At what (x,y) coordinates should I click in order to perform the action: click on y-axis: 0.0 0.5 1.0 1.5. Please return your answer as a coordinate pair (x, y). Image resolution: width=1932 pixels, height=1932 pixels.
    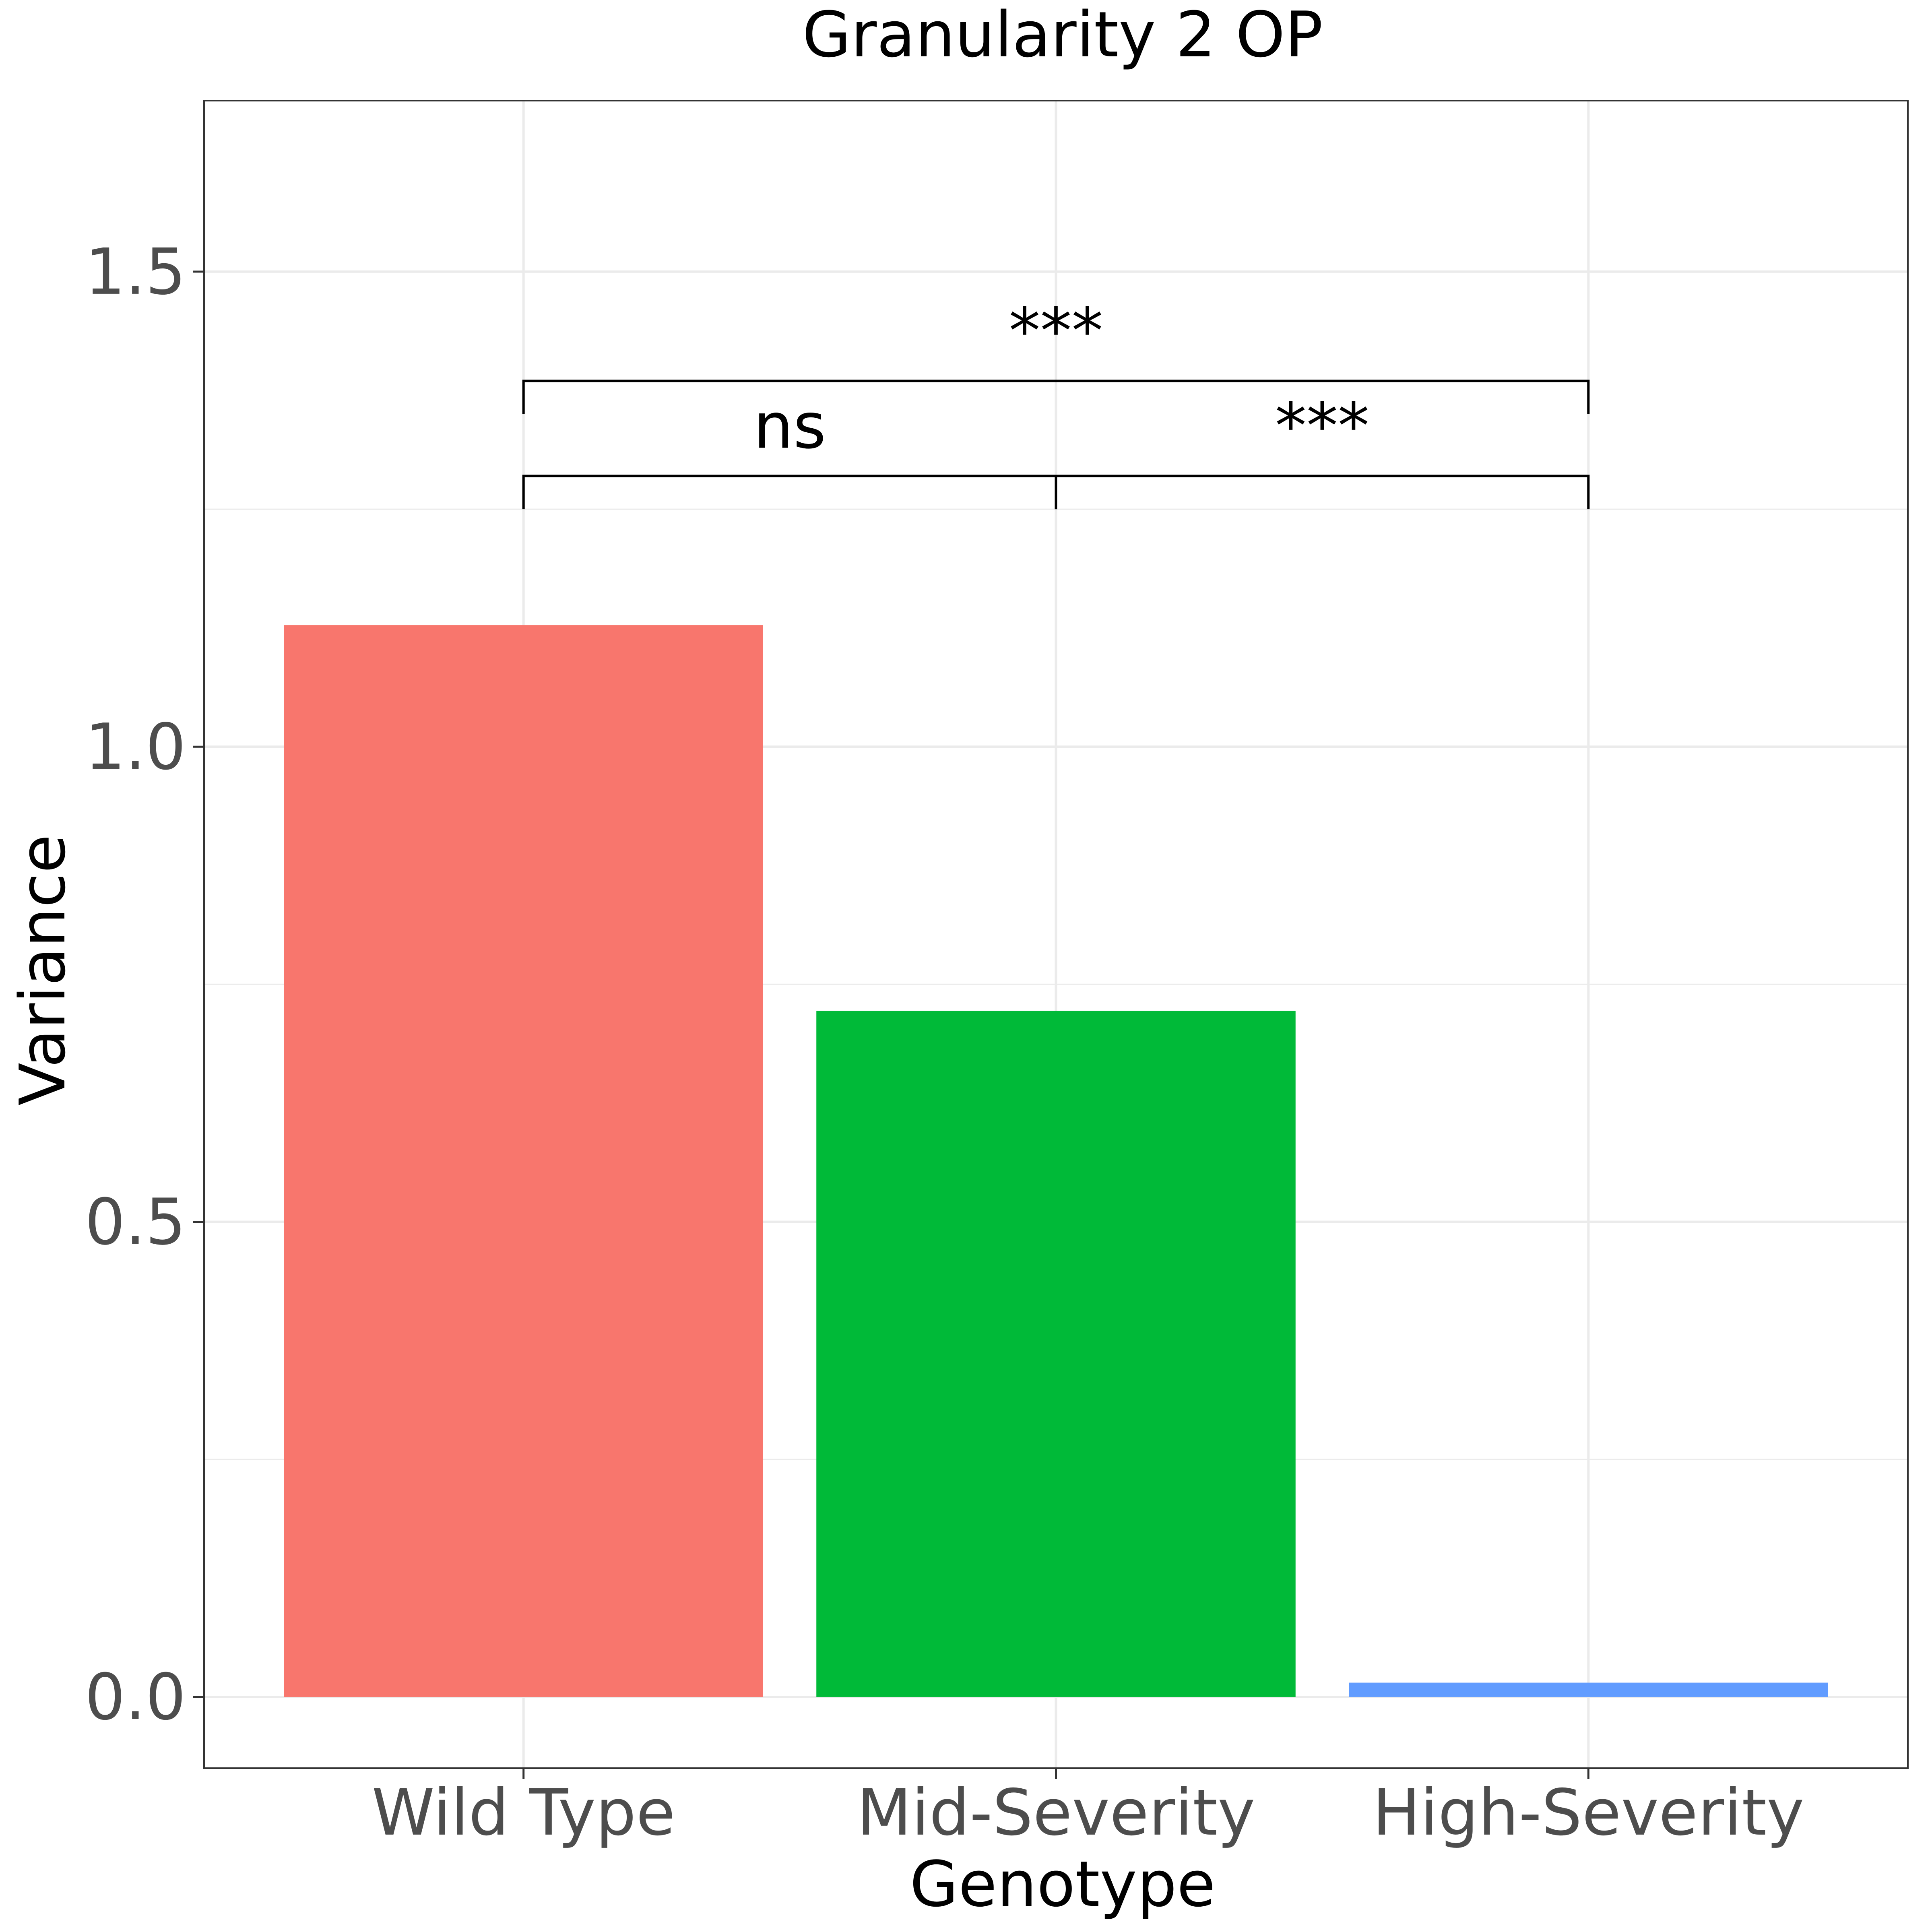
    Looking at the image, I should click on (144, 984).